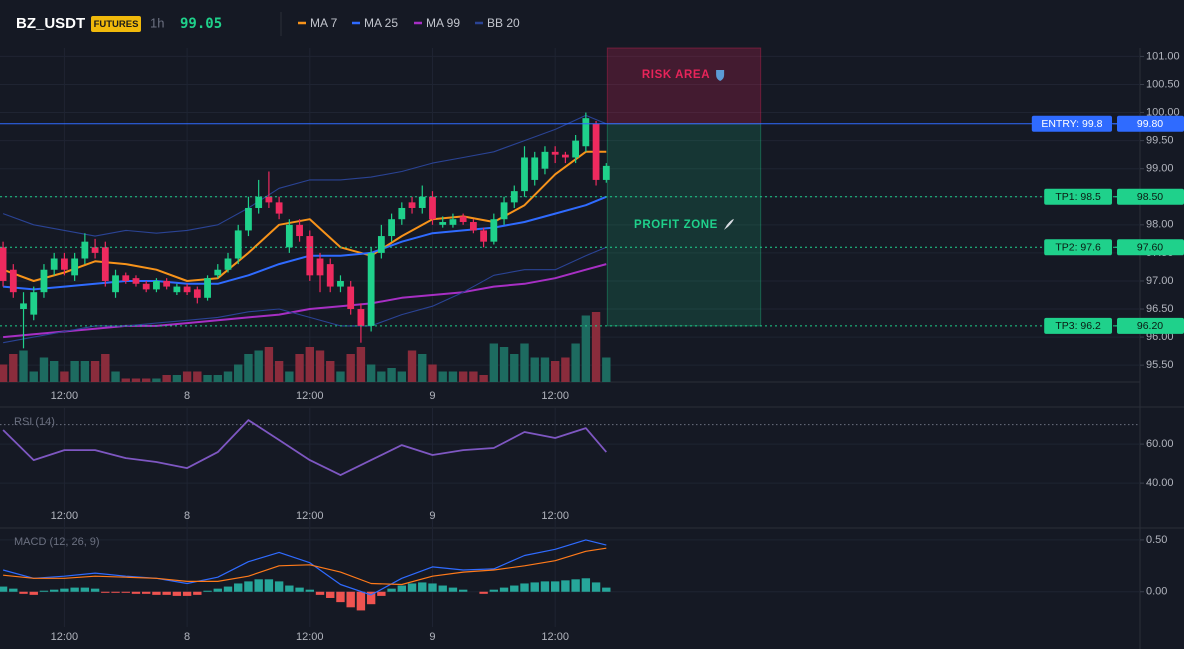 The width and height of the screenshot is (1184, 649). What do you see at coordinates (381, 23) in the screenshot?
I see `legend-label: MA 25` at bounding box center [381, 23].